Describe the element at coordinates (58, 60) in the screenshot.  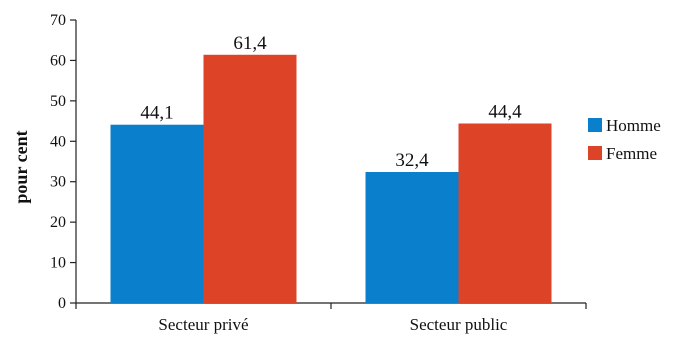
I see `y-tick-label: 60` at that location.